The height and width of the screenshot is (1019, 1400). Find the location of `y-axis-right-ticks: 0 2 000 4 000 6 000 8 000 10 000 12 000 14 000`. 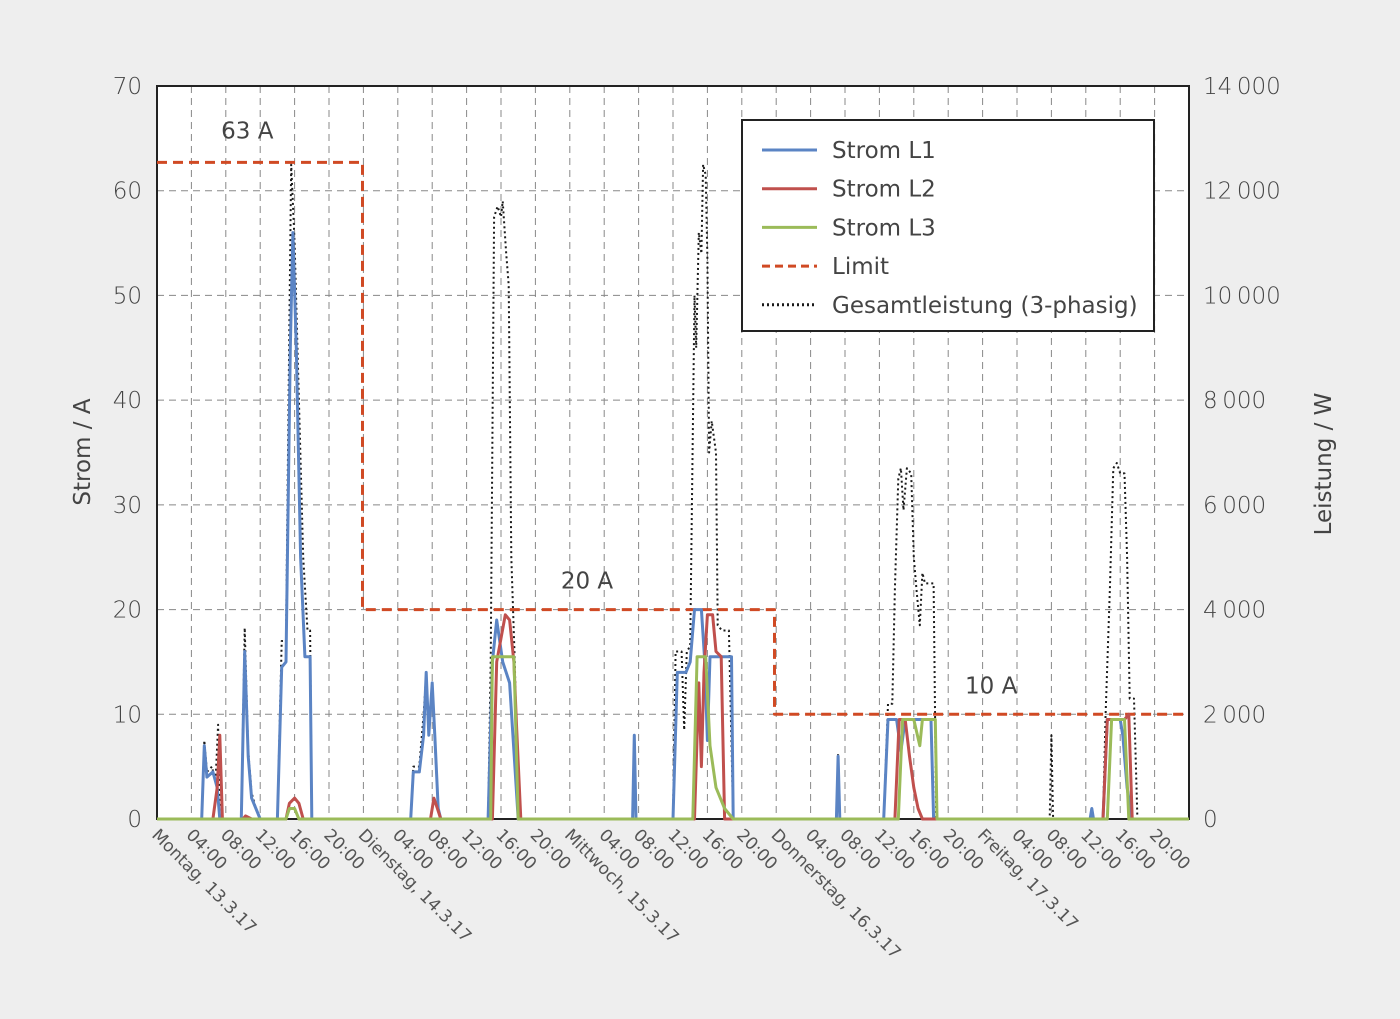

y-axis-right-ticks: 0 2 000 4 000 6 000 8 000 10 000 12 000 14 000 is located at coordinates (1242, 453).